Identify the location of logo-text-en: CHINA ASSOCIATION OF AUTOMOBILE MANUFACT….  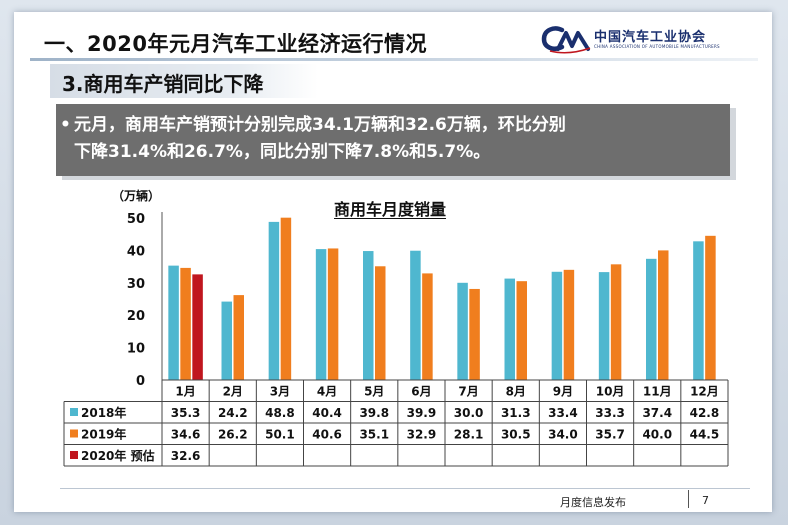
(657, 46).